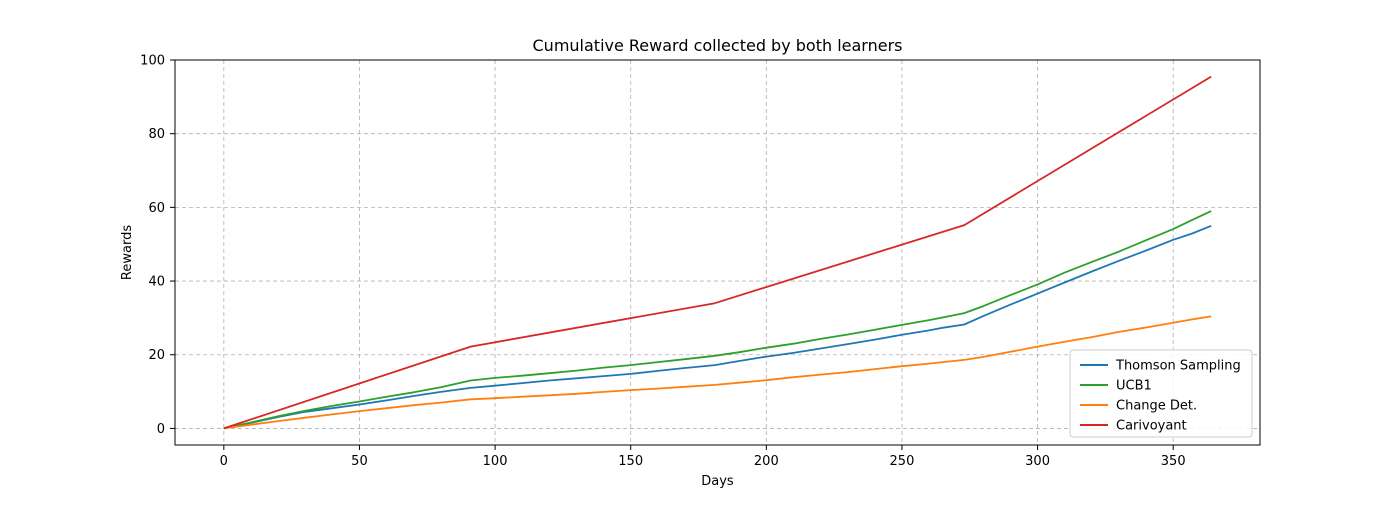 The height and width of the screenshot is (505, 1400). Describe the element at coordinates (902, 461) in the screenshot. I see `x-tick-label: 250` at that location.